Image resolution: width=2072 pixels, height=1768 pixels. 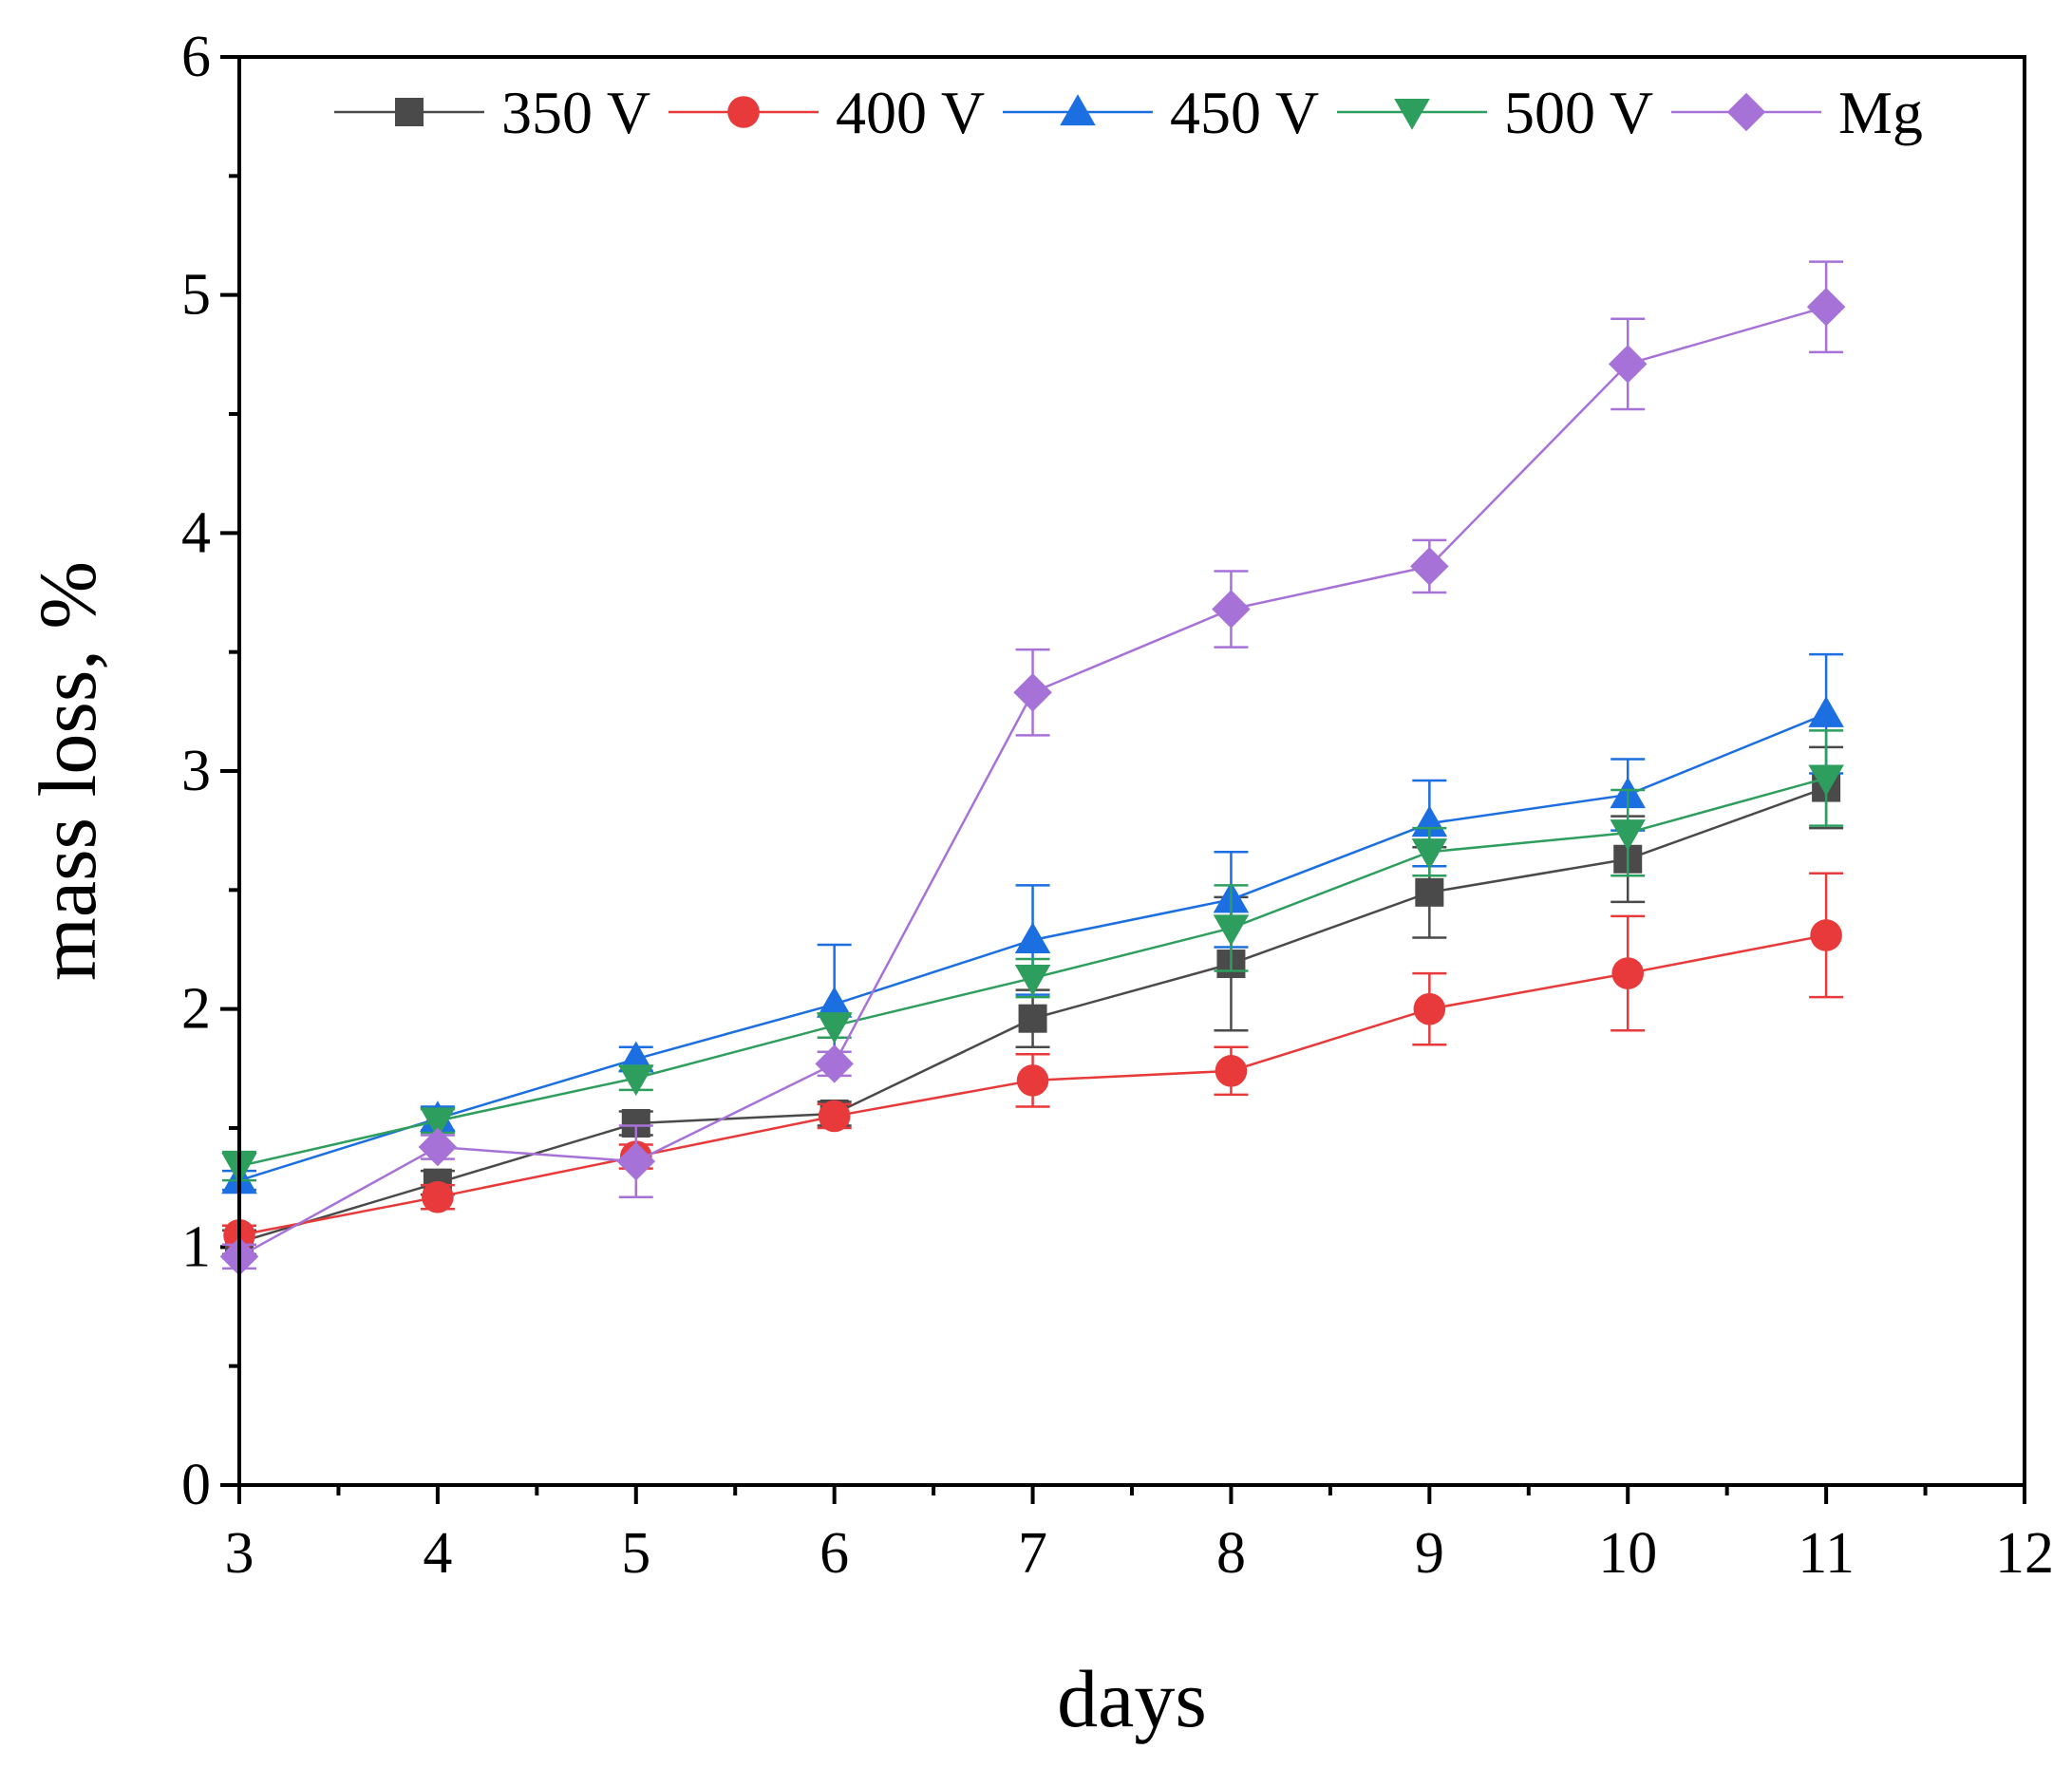 I want to click on x-tick-label: 10, so click(x=1627, y=1553).